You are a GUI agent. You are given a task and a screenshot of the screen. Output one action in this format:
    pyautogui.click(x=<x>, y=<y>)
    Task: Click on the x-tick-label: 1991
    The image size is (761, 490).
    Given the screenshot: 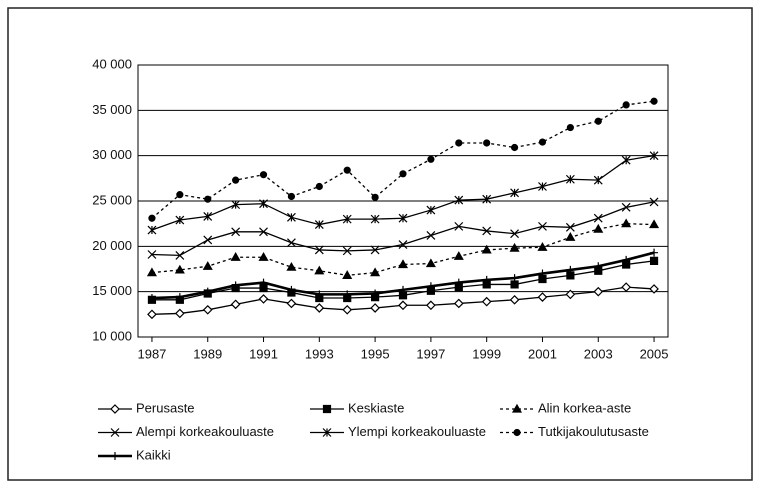 What is the action you would take?
    pyautogui.click(x=263, y=353)
    